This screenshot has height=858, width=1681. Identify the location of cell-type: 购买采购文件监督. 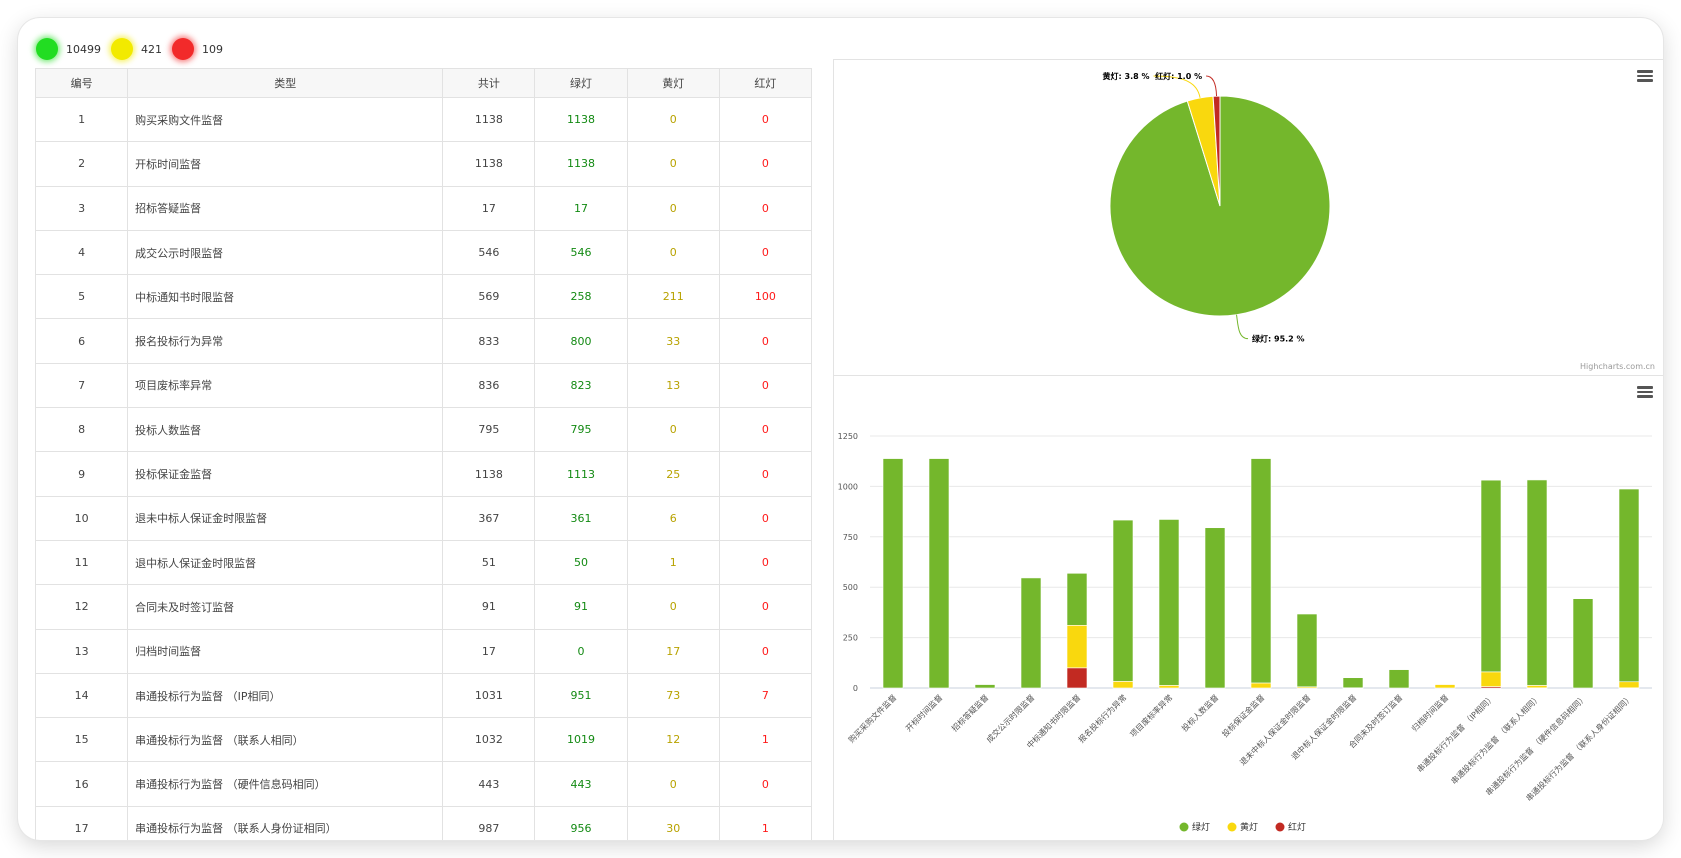
(285, 119).